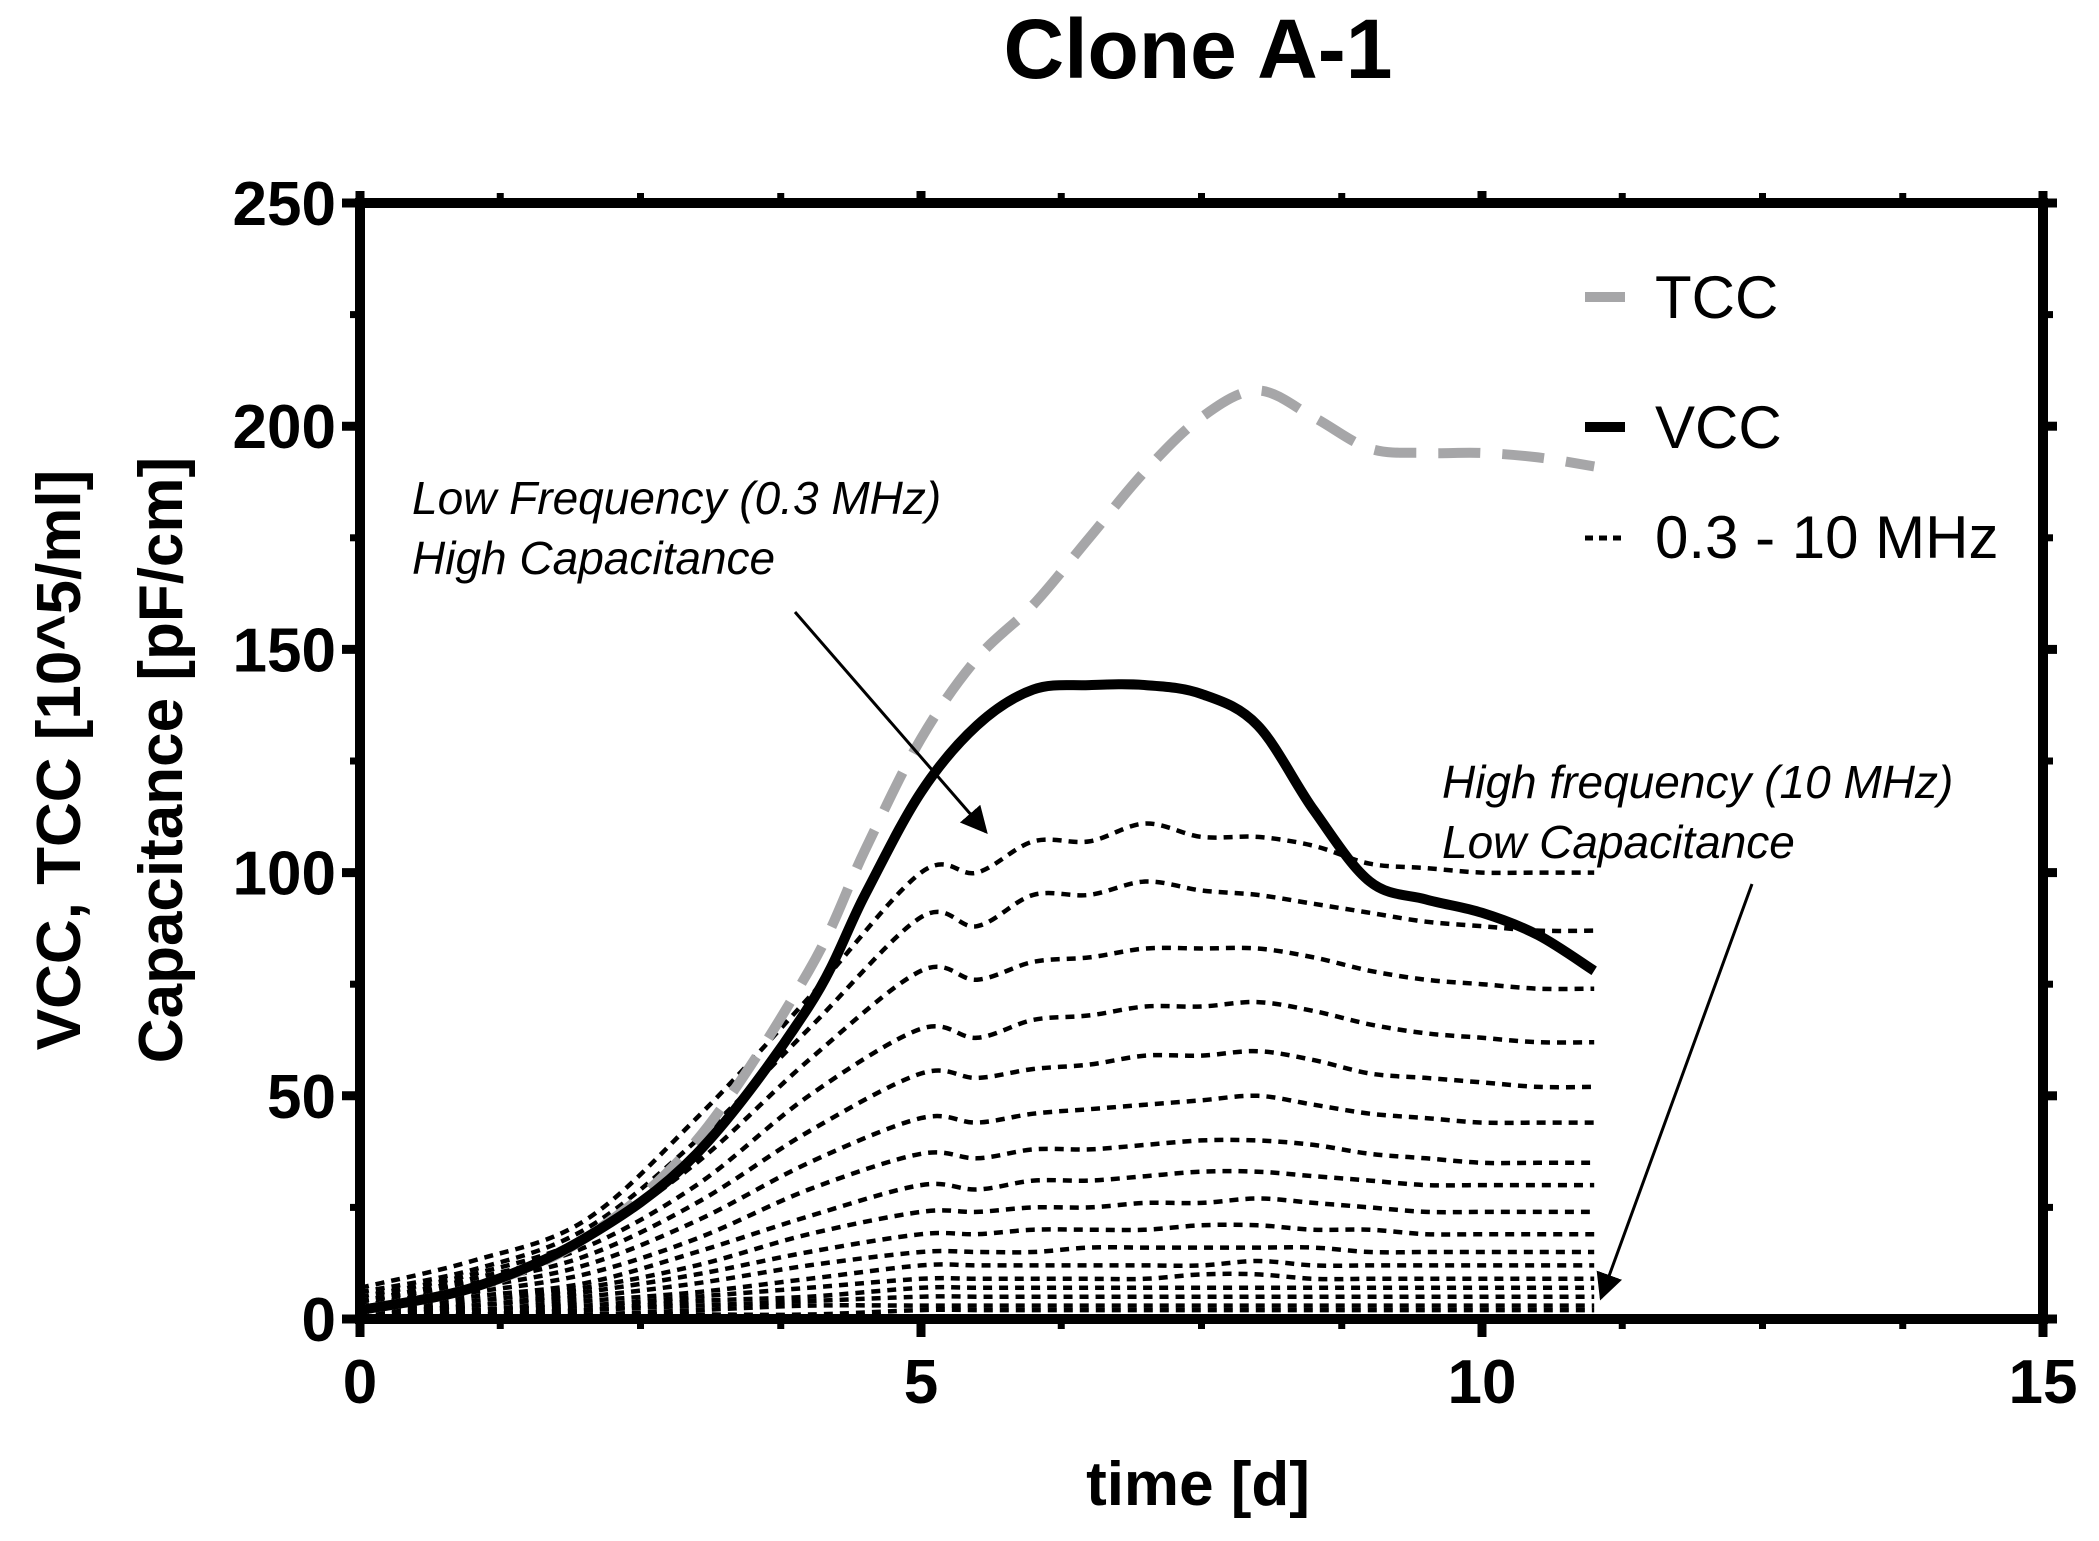 The width and height of the screenshot is (2099, 1541). I want to click on series-line-7-mhz, so click(977, 1301).